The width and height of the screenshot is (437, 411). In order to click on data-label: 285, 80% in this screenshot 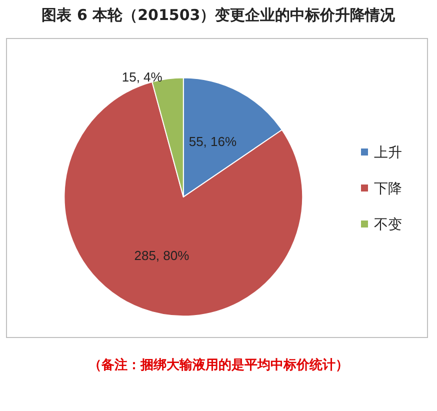, I will do `click(162, 256)`.